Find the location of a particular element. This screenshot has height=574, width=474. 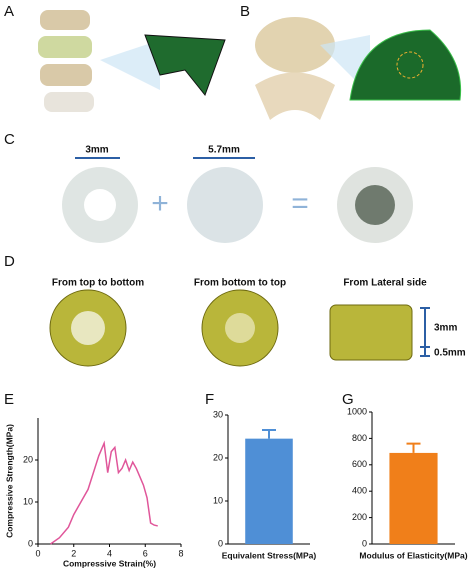

x-tick-label: 8 is located at coordinates (180, 553).